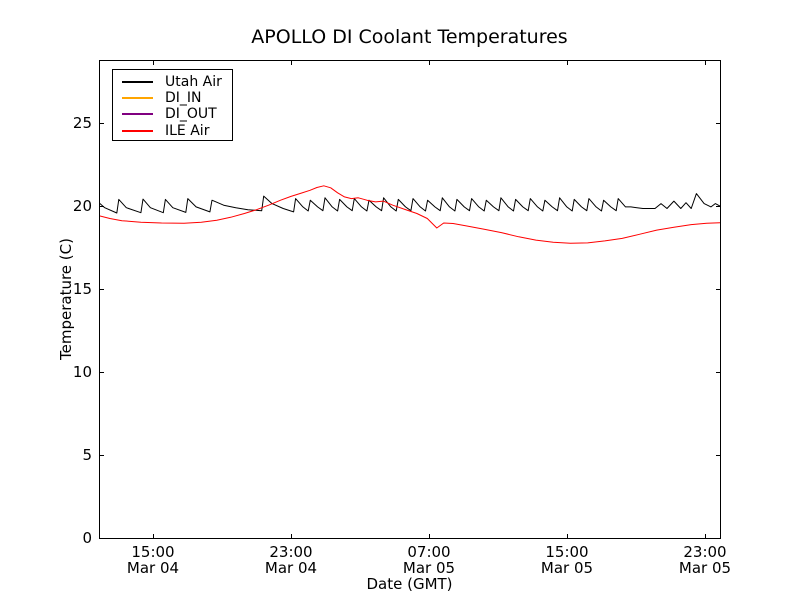 This screenshot has height=600, width=800. I want to click on y-tick-label: 0, so click(87, 538).